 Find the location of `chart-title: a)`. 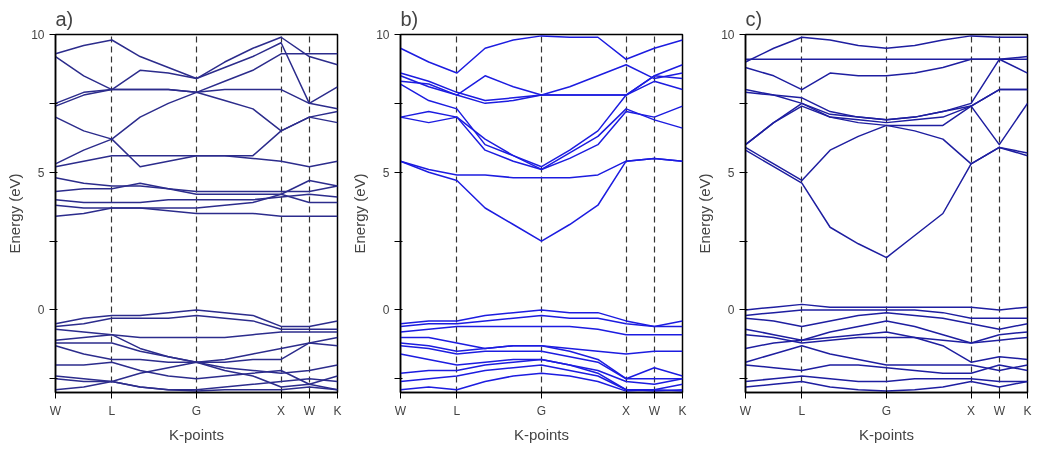

chart-title: a) is located at coordinates (64, 18).